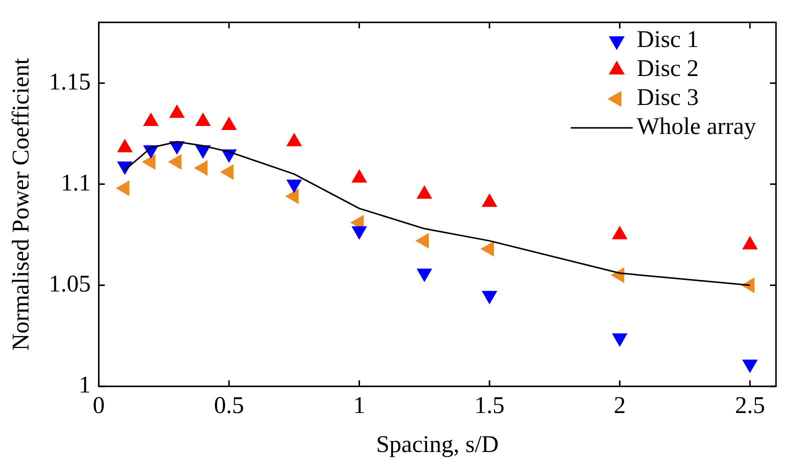 The height and width of the screenshot is (468, 796). What do you see at coordinates (69, 82) in the screenshot?
I see `y-tick-label: 1.15` at bounding box center [69, 82].